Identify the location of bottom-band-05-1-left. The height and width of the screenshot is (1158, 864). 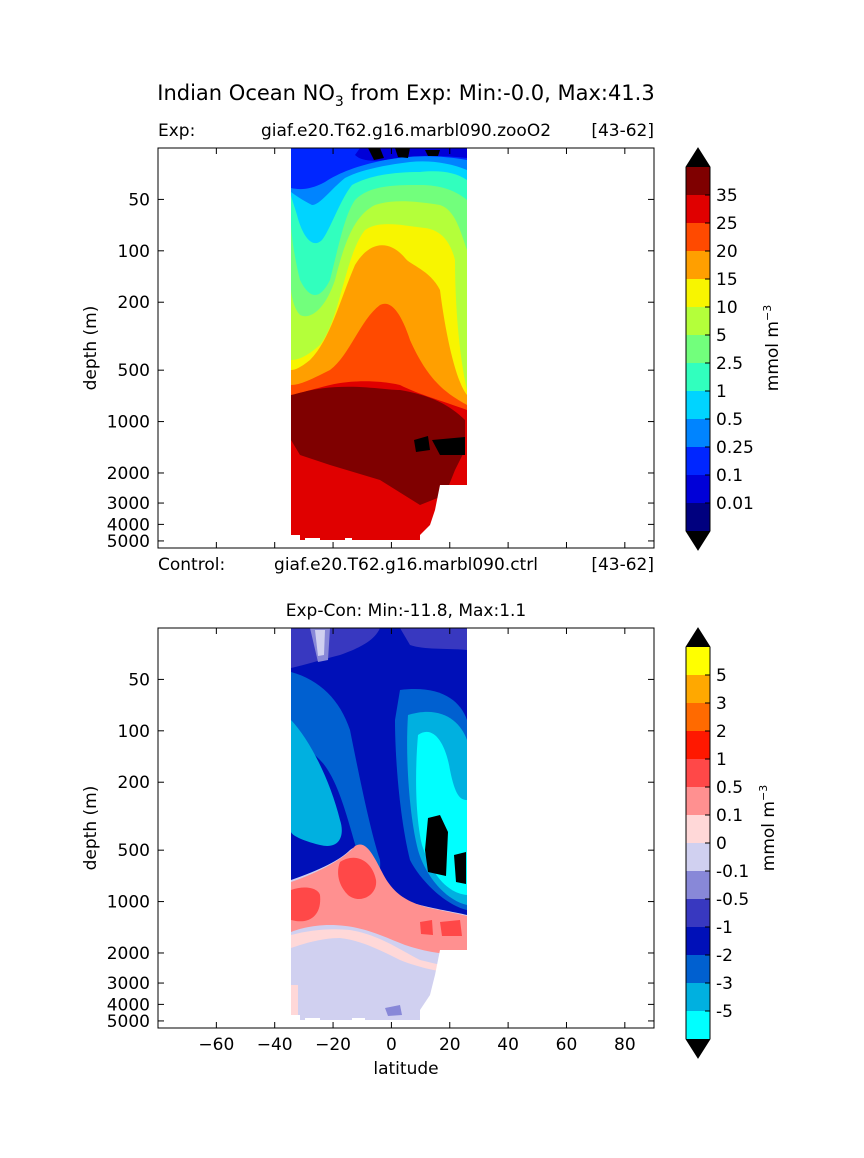
(306, 904).